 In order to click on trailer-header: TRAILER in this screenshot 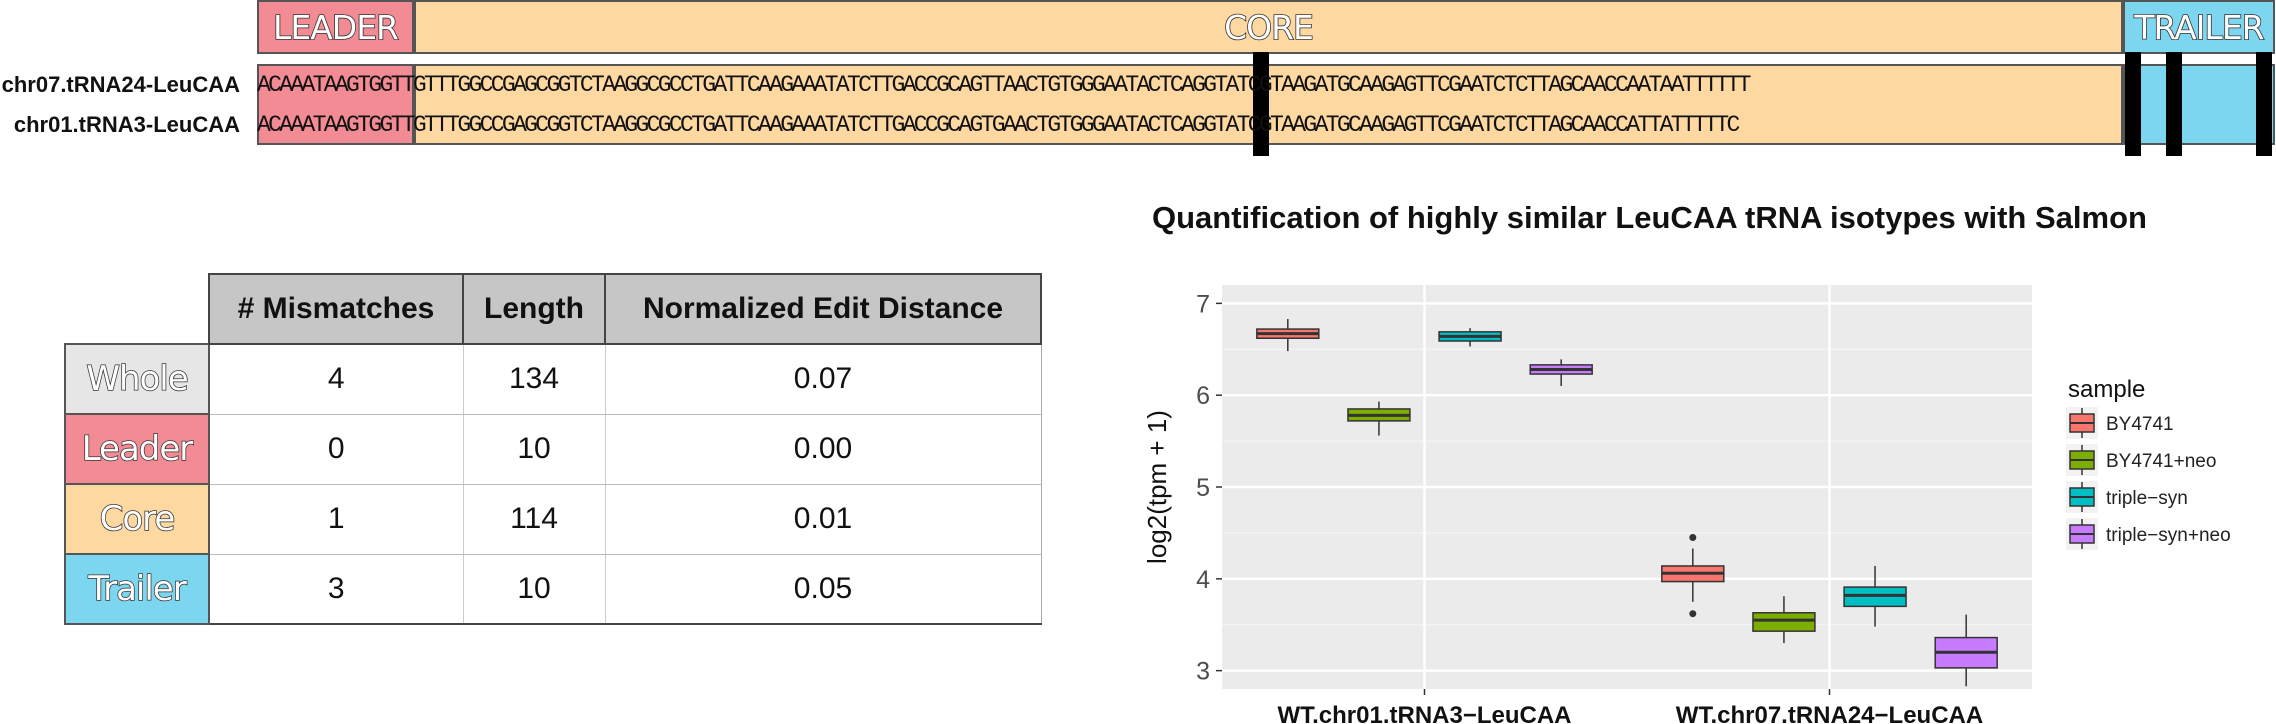, I will do `click(2199, 27)`.